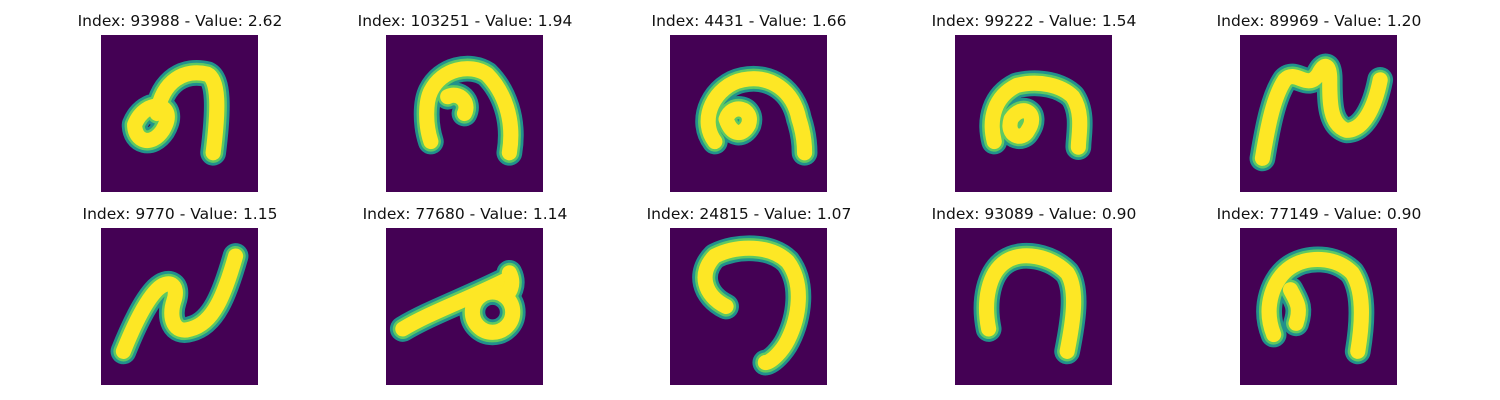 This screenshot has width=1500, height=400. I want to click on sample-panel: Index: 77149 - Value: 0.90, so click(1319, 289).